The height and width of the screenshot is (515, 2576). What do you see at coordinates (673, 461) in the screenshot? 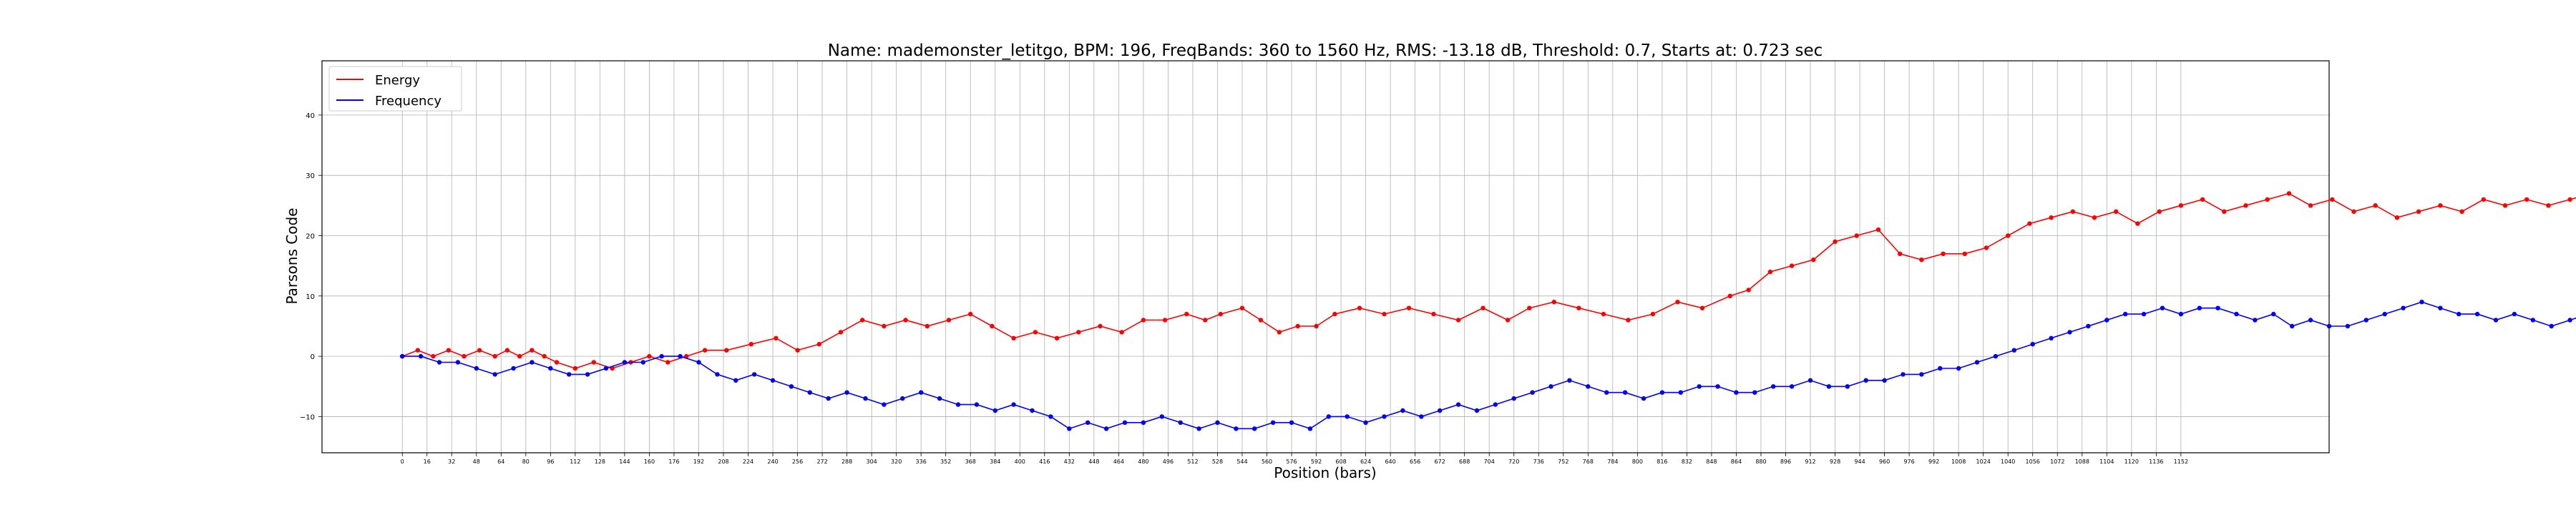
I see `x-tick-label: 176` at bounding box center [673, 461].